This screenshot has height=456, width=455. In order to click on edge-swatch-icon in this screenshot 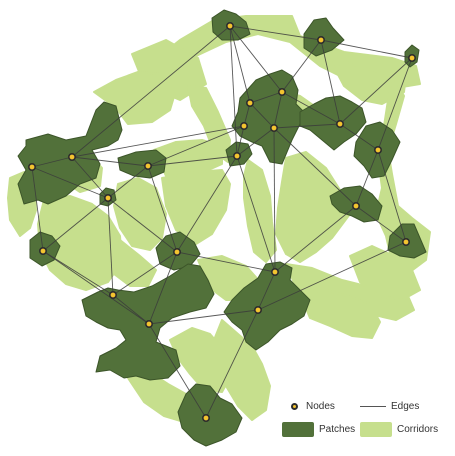, I will do `click(373, 406)`.